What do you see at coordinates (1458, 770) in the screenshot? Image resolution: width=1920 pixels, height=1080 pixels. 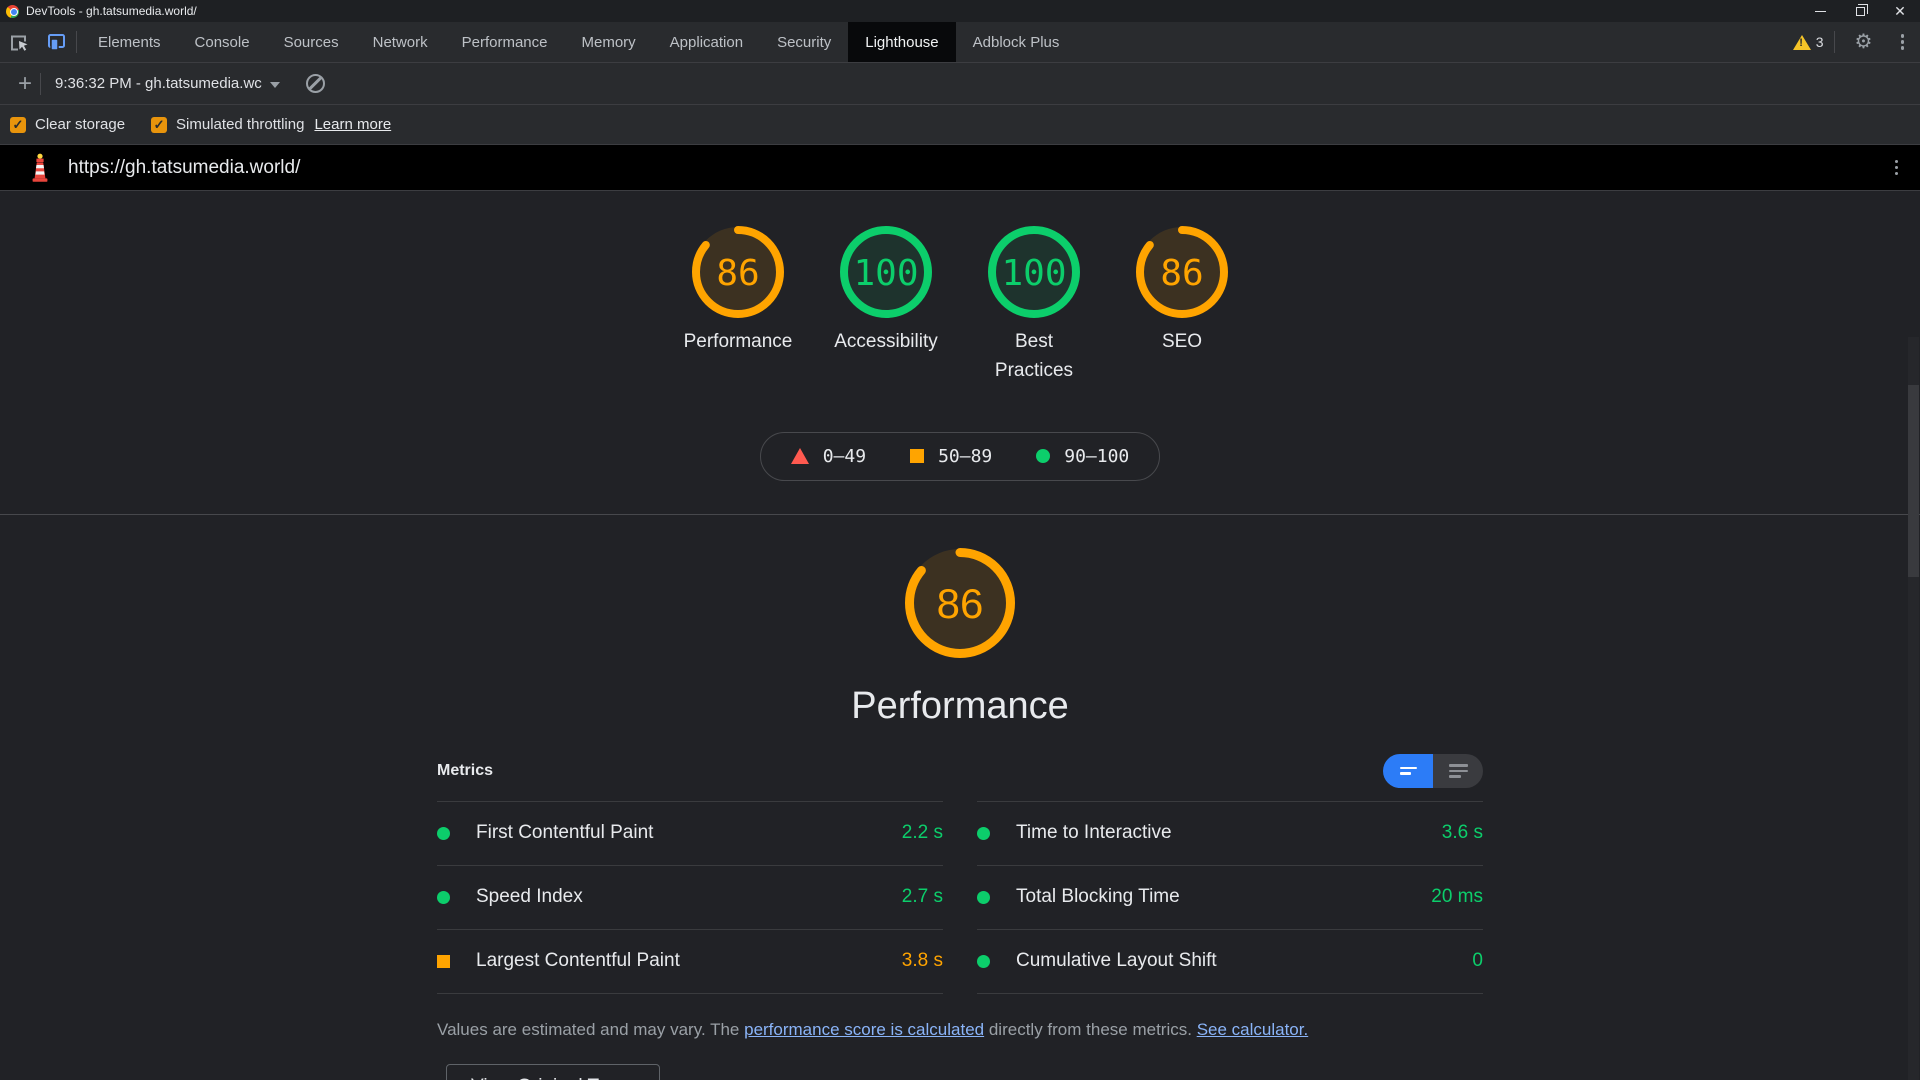 I see `metrics-expanded-view-button` at bounding box center [1458, 770].